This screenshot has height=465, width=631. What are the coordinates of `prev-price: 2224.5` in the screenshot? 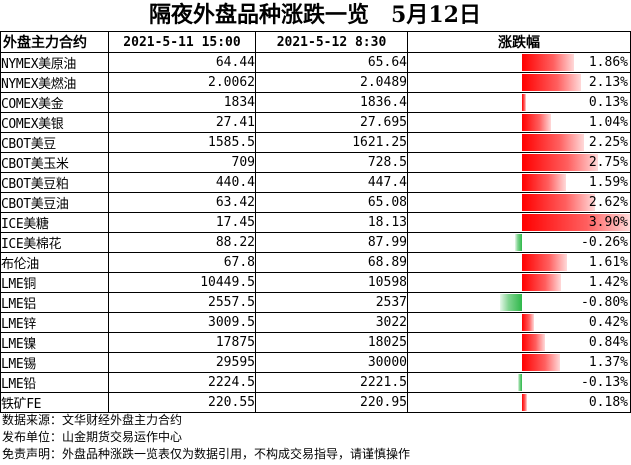 It's located at (182, 382).